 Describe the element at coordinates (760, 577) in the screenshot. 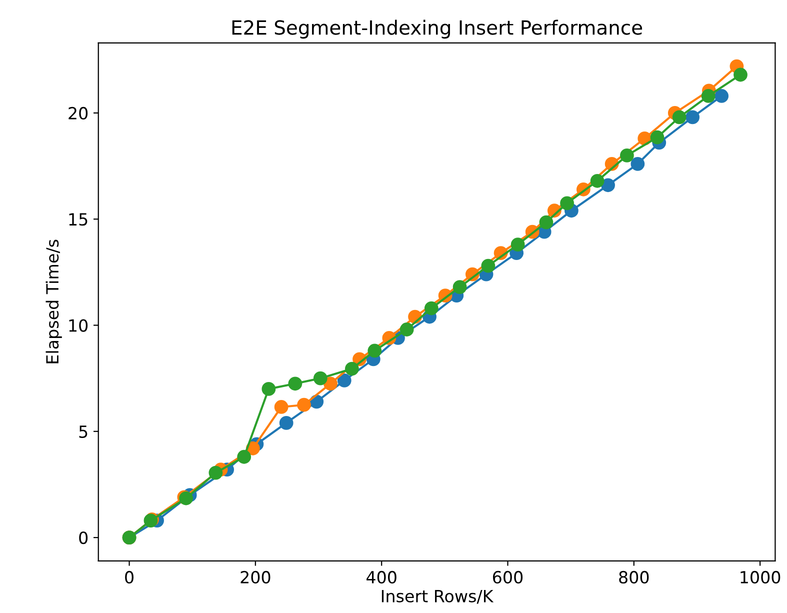

I see `x-tick-label: 1000` at that location.